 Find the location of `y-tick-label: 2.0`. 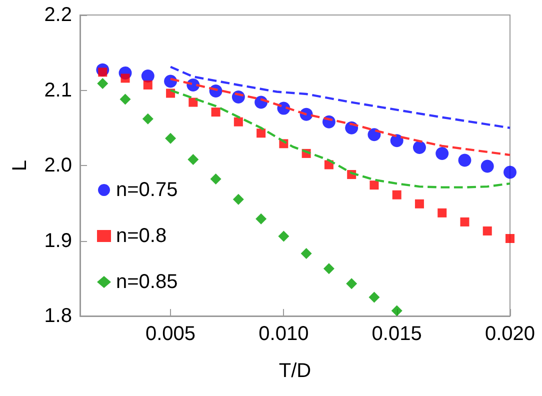

y-tick-label: 2.0 is located at coordinates (58, 165).